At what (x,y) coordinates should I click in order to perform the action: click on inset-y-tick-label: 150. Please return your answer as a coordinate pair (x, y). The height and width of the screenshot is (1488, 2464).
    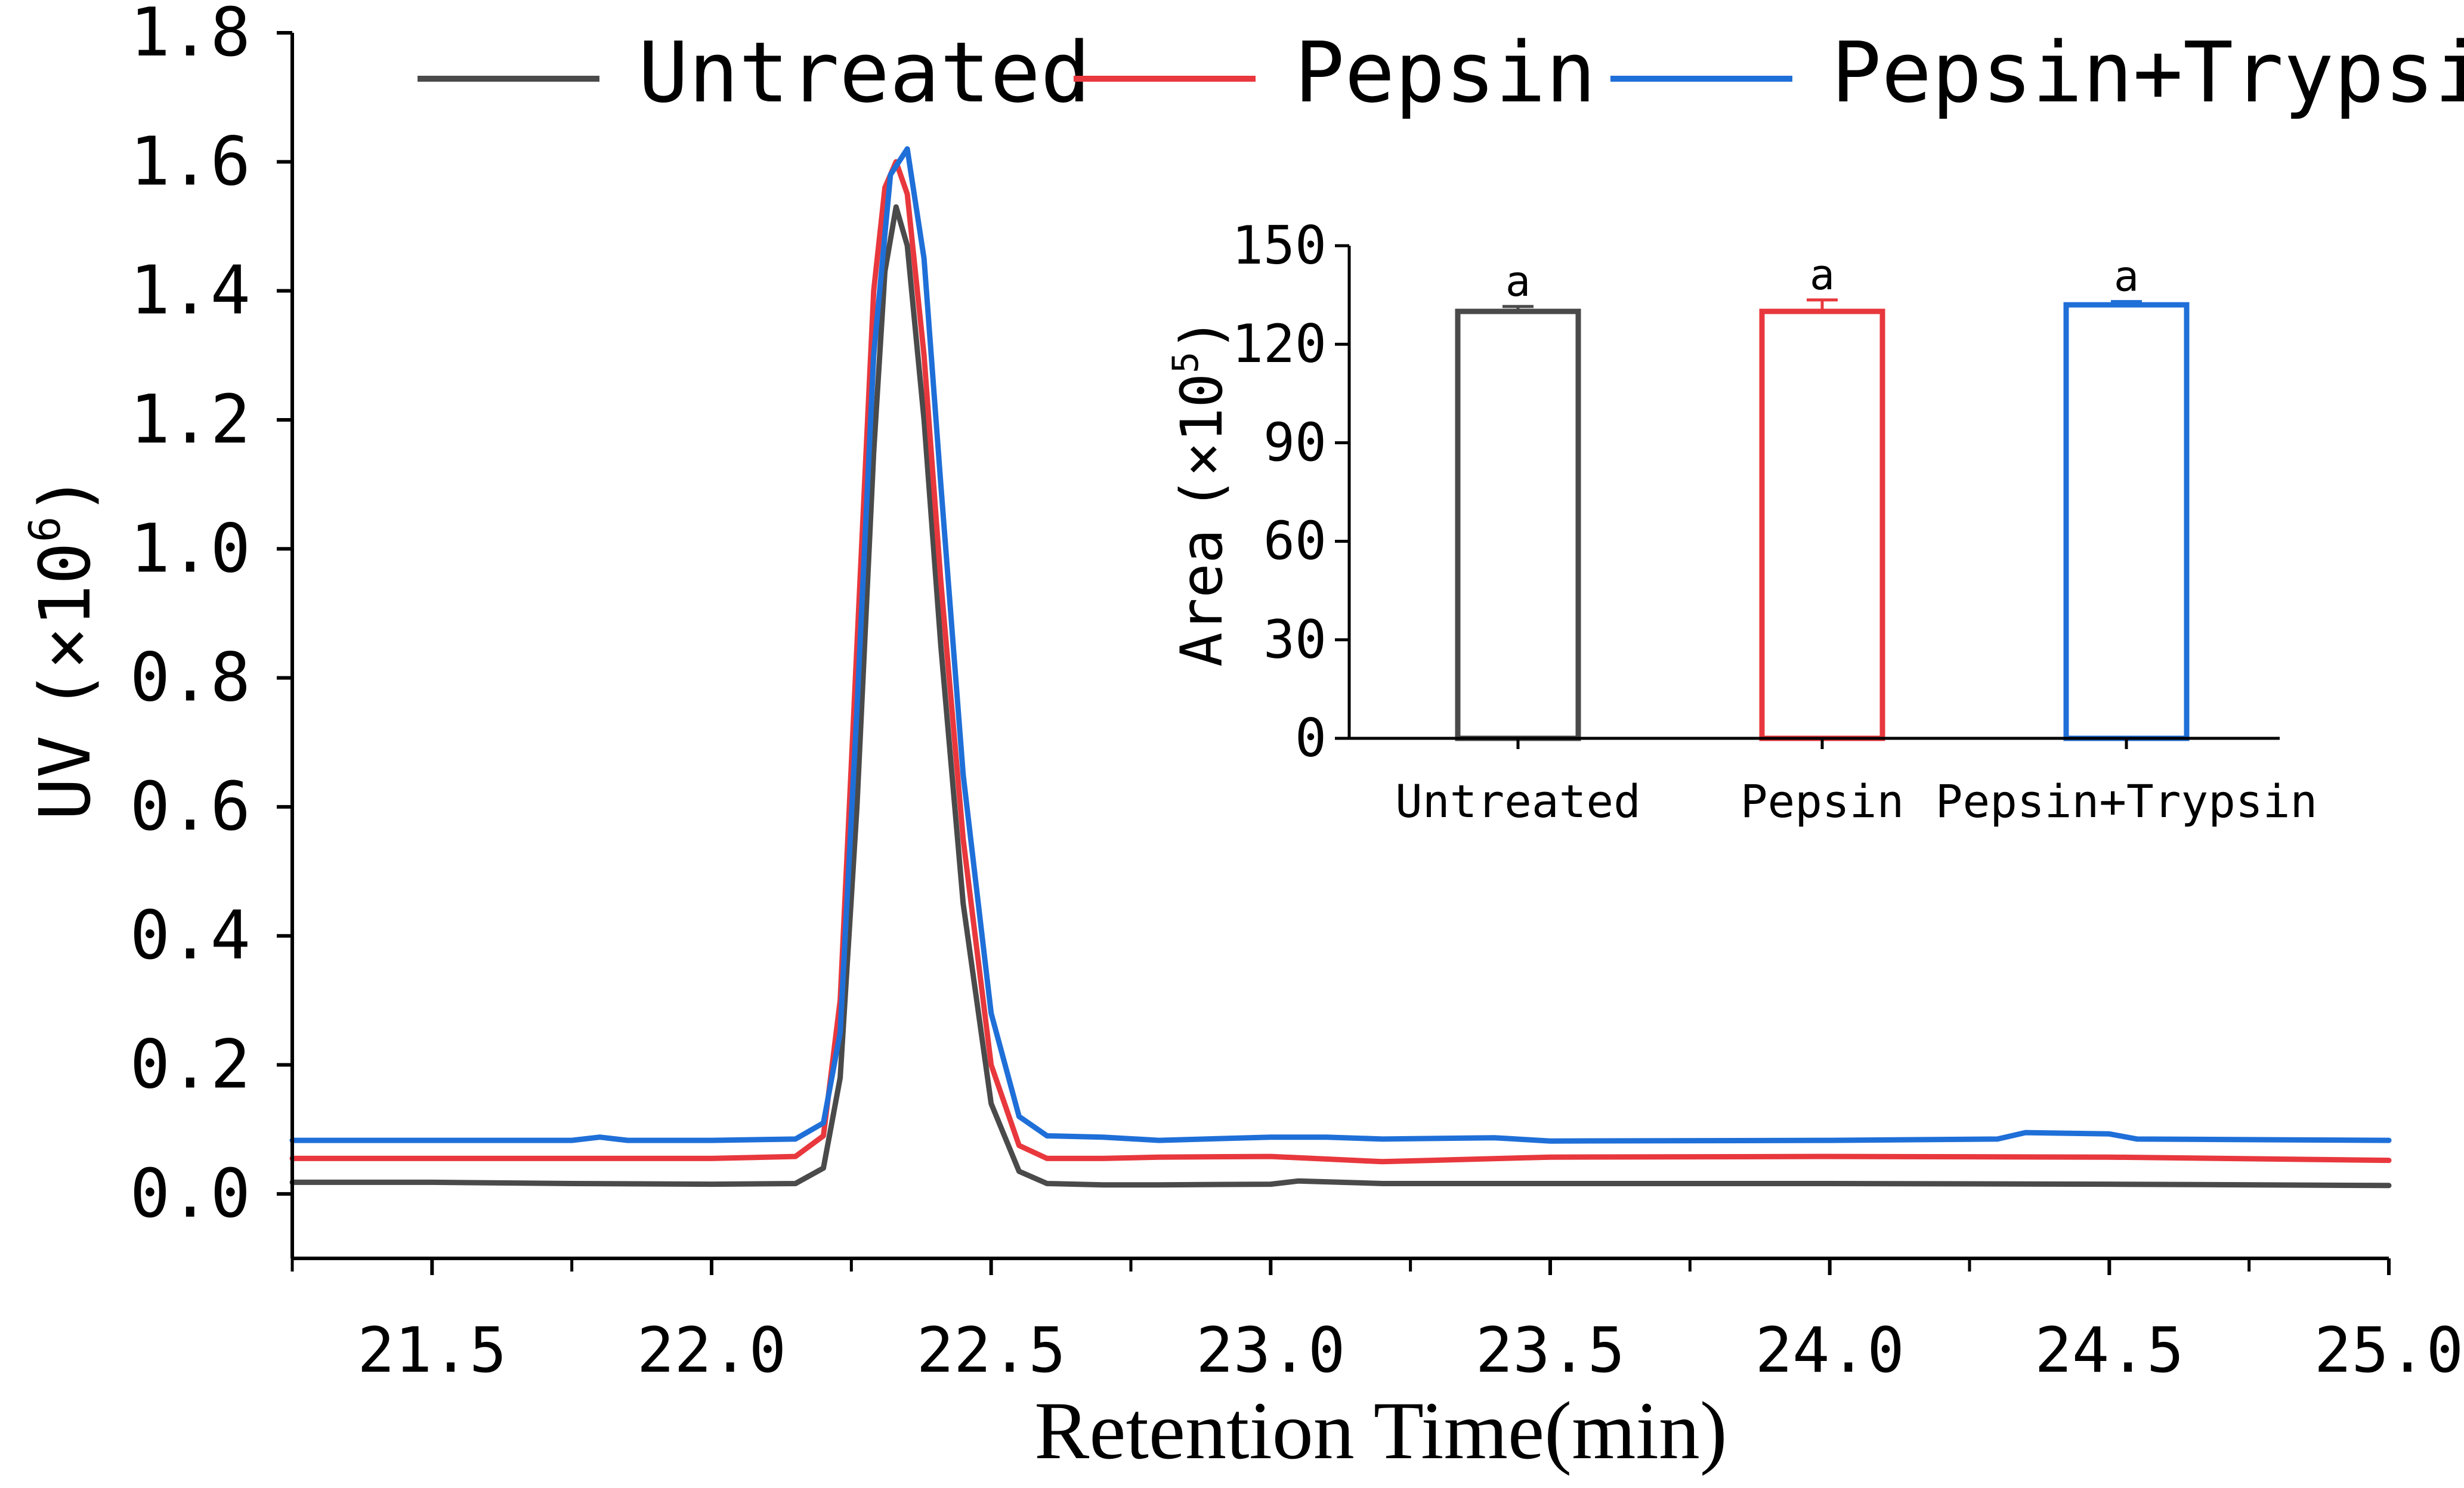
    Looking at the image, I should click on (1279, 245).